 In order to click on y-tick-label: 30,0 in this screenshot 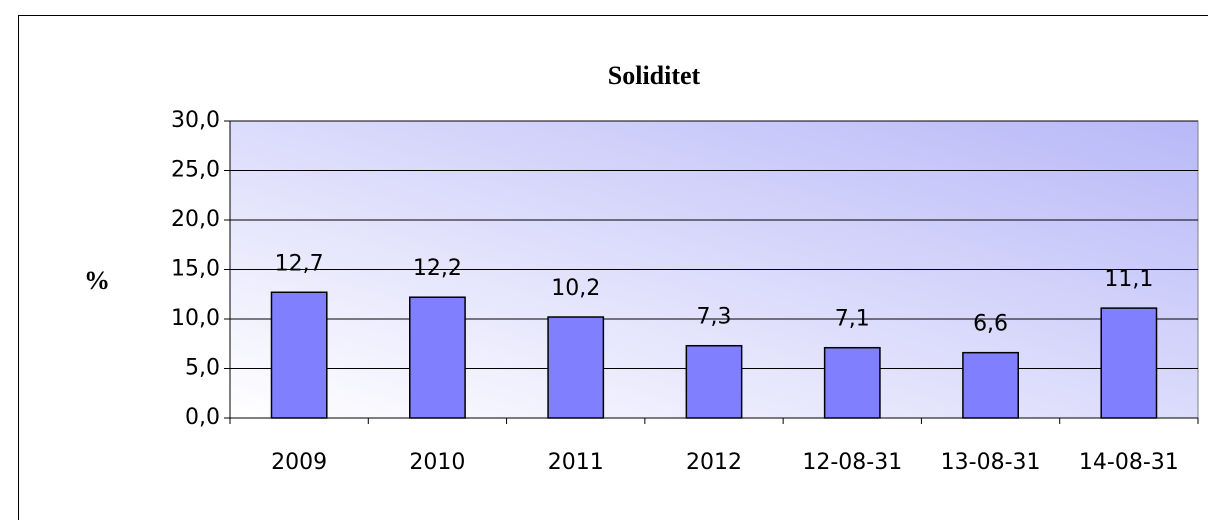, I will do `click(195, 120)`.